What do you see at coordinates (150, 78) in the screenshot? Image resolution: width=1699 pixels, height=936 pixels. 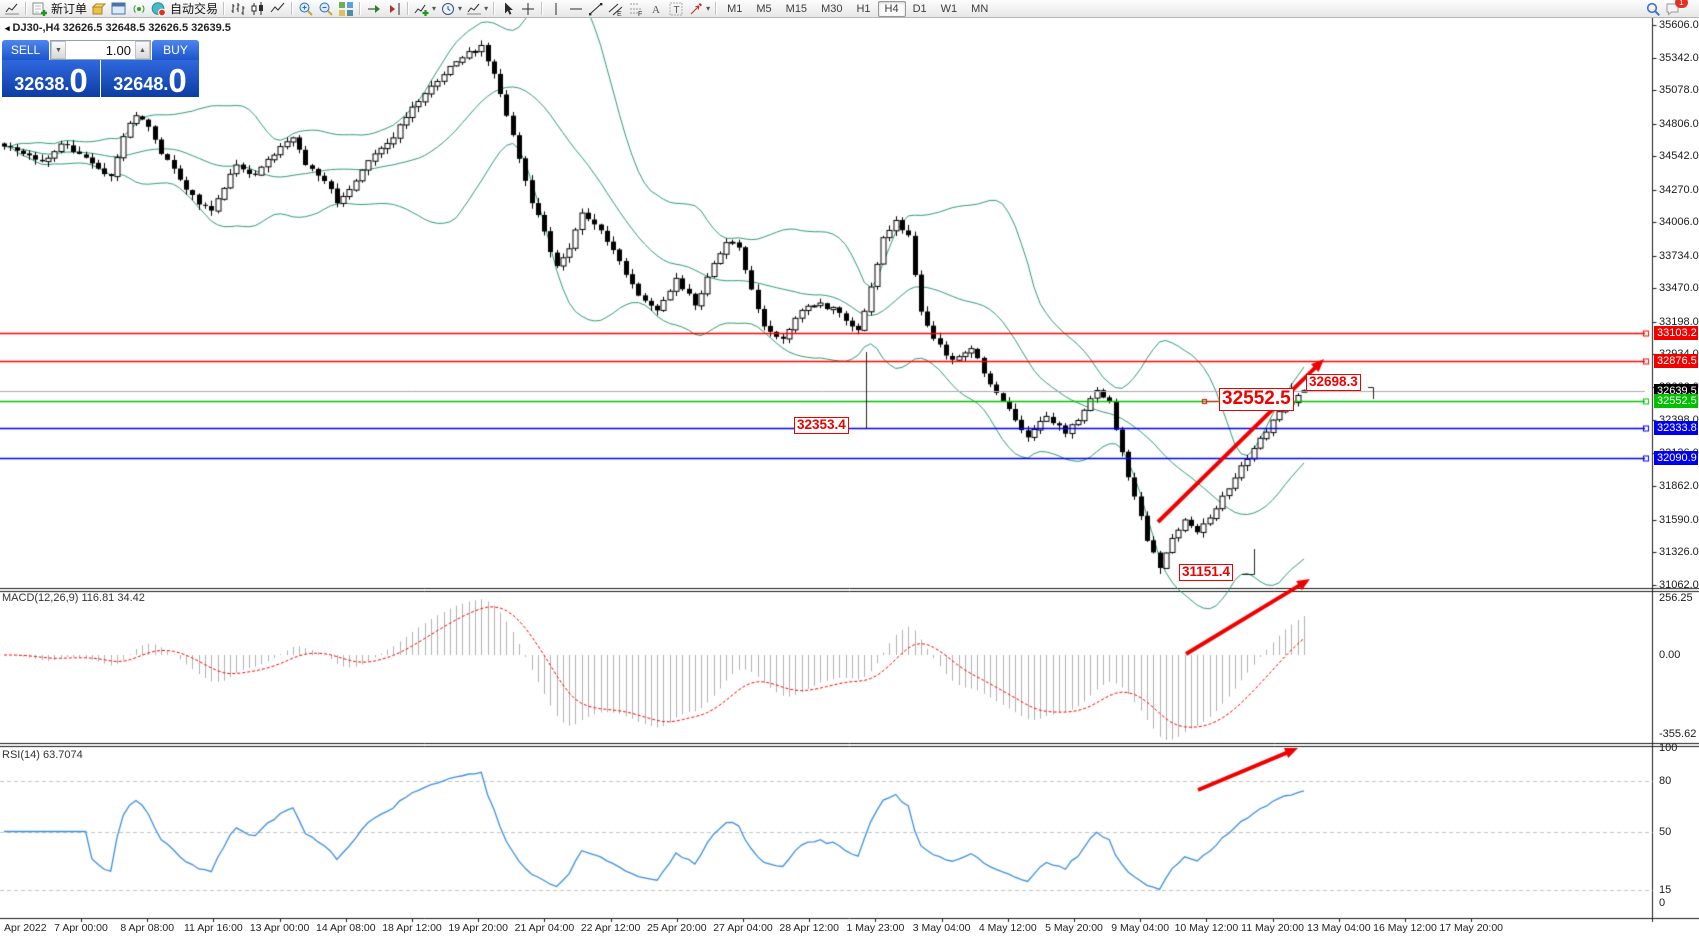 I see `buy-price: 32648. 0` at bounding box center [150, 78].